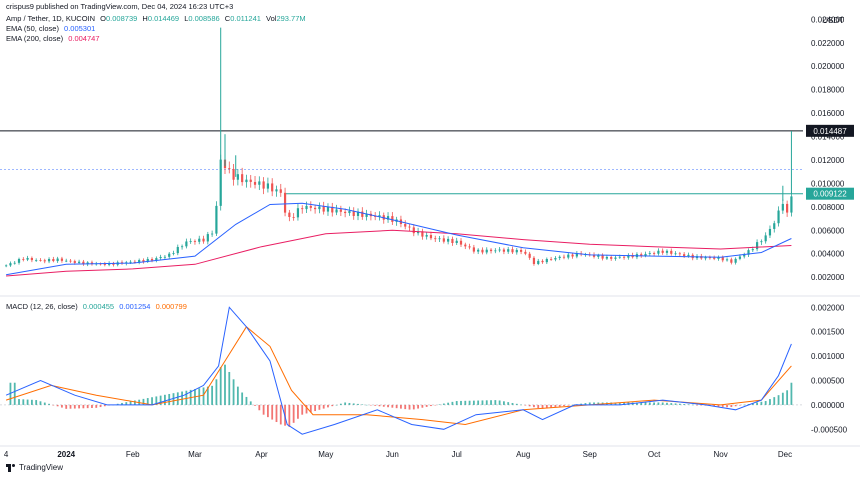 The image size is (860, 477). Describe the element at coordinates (122, 18) in the screenshot. I see `o-value: 0.008739` at that location.